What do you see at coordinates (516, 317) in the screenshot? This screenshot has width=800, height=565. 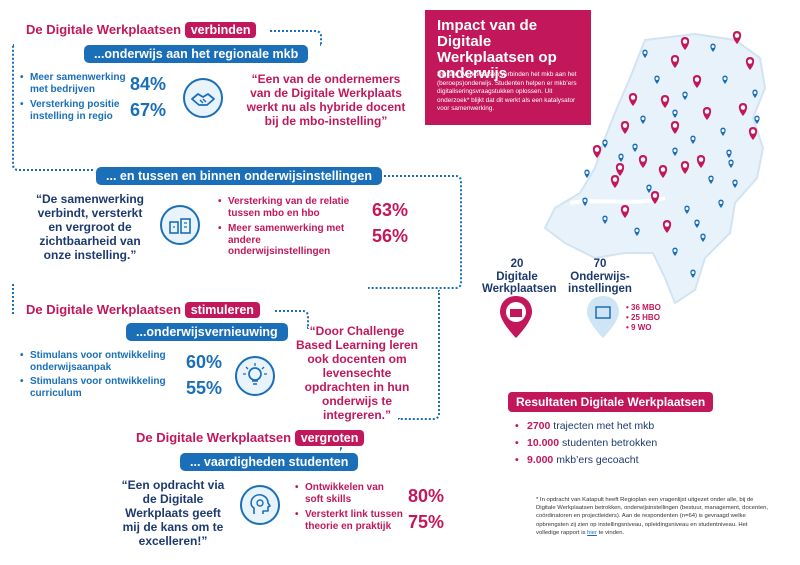 I see `werkplaats-pin-icon` at bounding box center [516, 317].